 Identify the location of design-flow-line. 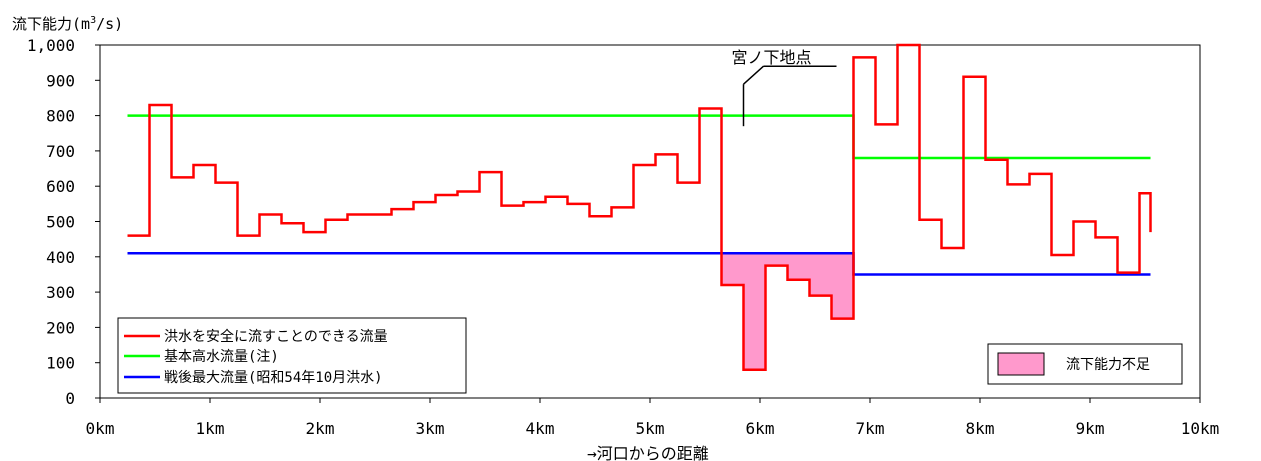
(639, 137).